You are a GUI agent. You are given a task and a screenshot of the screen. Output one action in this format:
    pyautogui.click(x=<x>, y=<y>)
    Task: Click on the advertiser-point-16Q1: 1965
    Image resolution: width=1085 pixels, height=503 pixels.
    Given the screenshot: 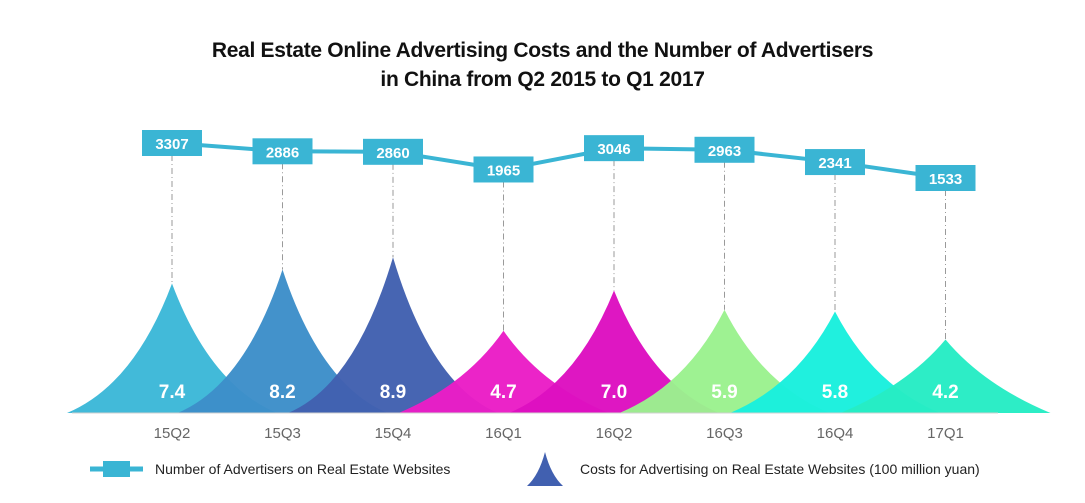 What is the action you would take?
    pyautogui.click(x=503, y=169)
    